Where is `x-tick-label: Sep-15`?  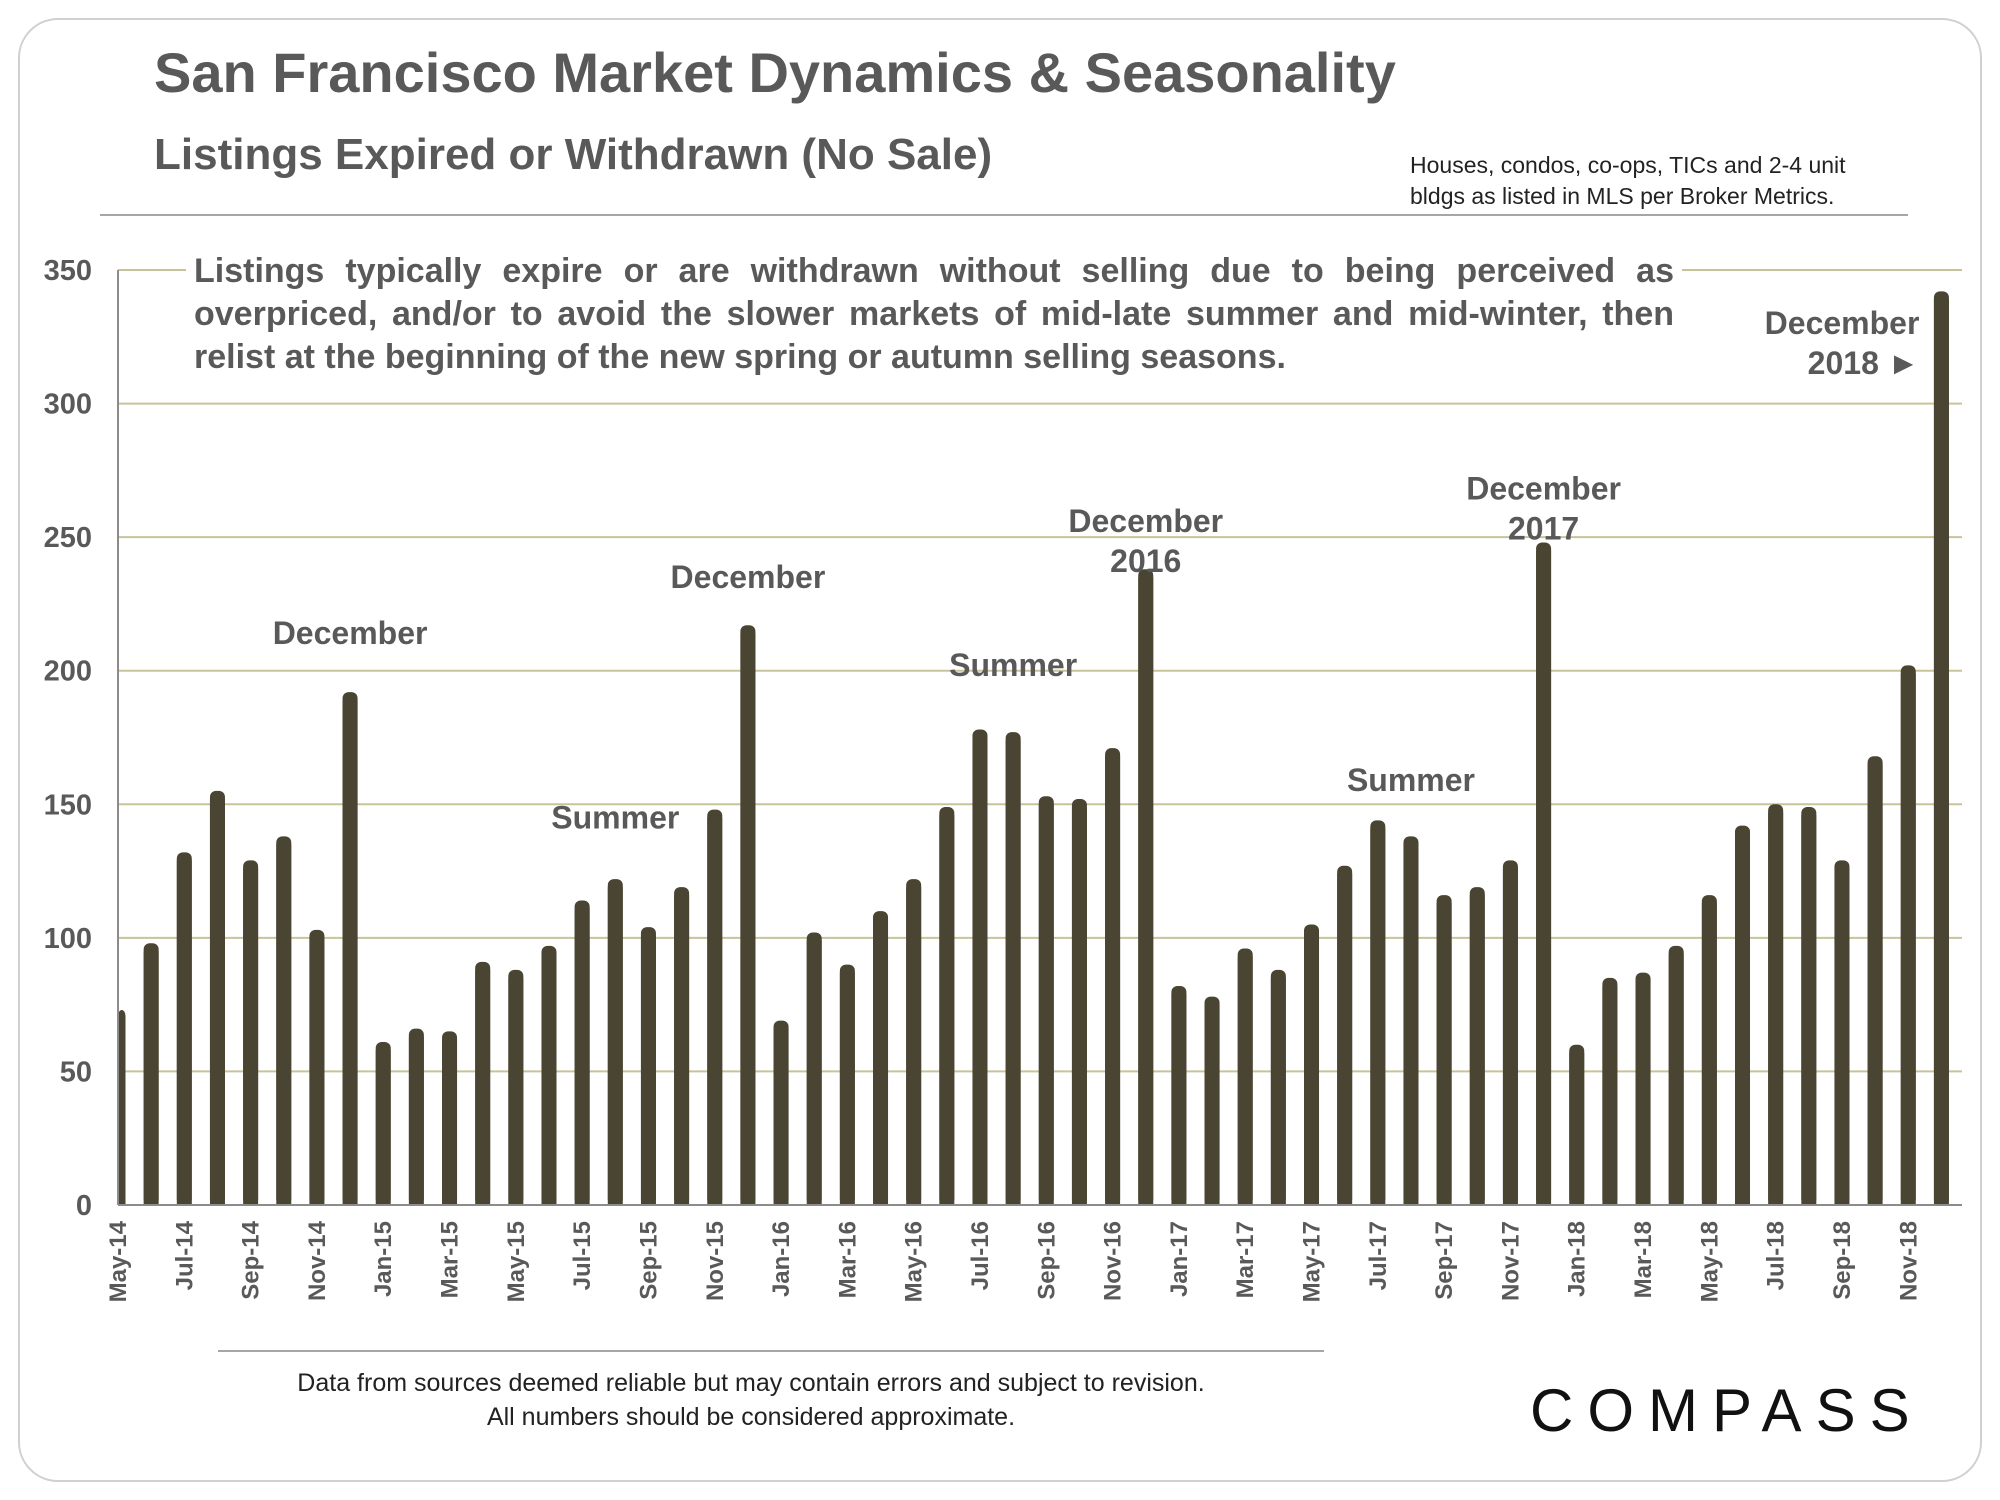 x-tick-label: Sep-15 is located at coordinates (648, 1260).